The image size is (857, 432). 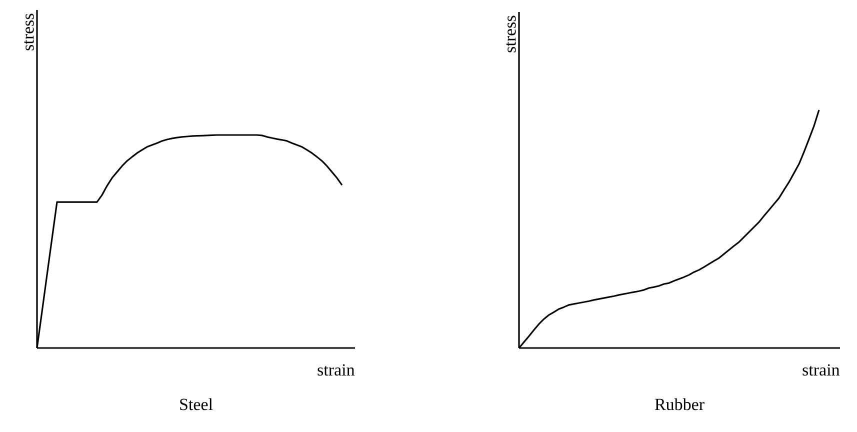 What do you see at coordinates (196, 404) in the screenshot?
I see `text: Steel` at bounding box center [196, 404].